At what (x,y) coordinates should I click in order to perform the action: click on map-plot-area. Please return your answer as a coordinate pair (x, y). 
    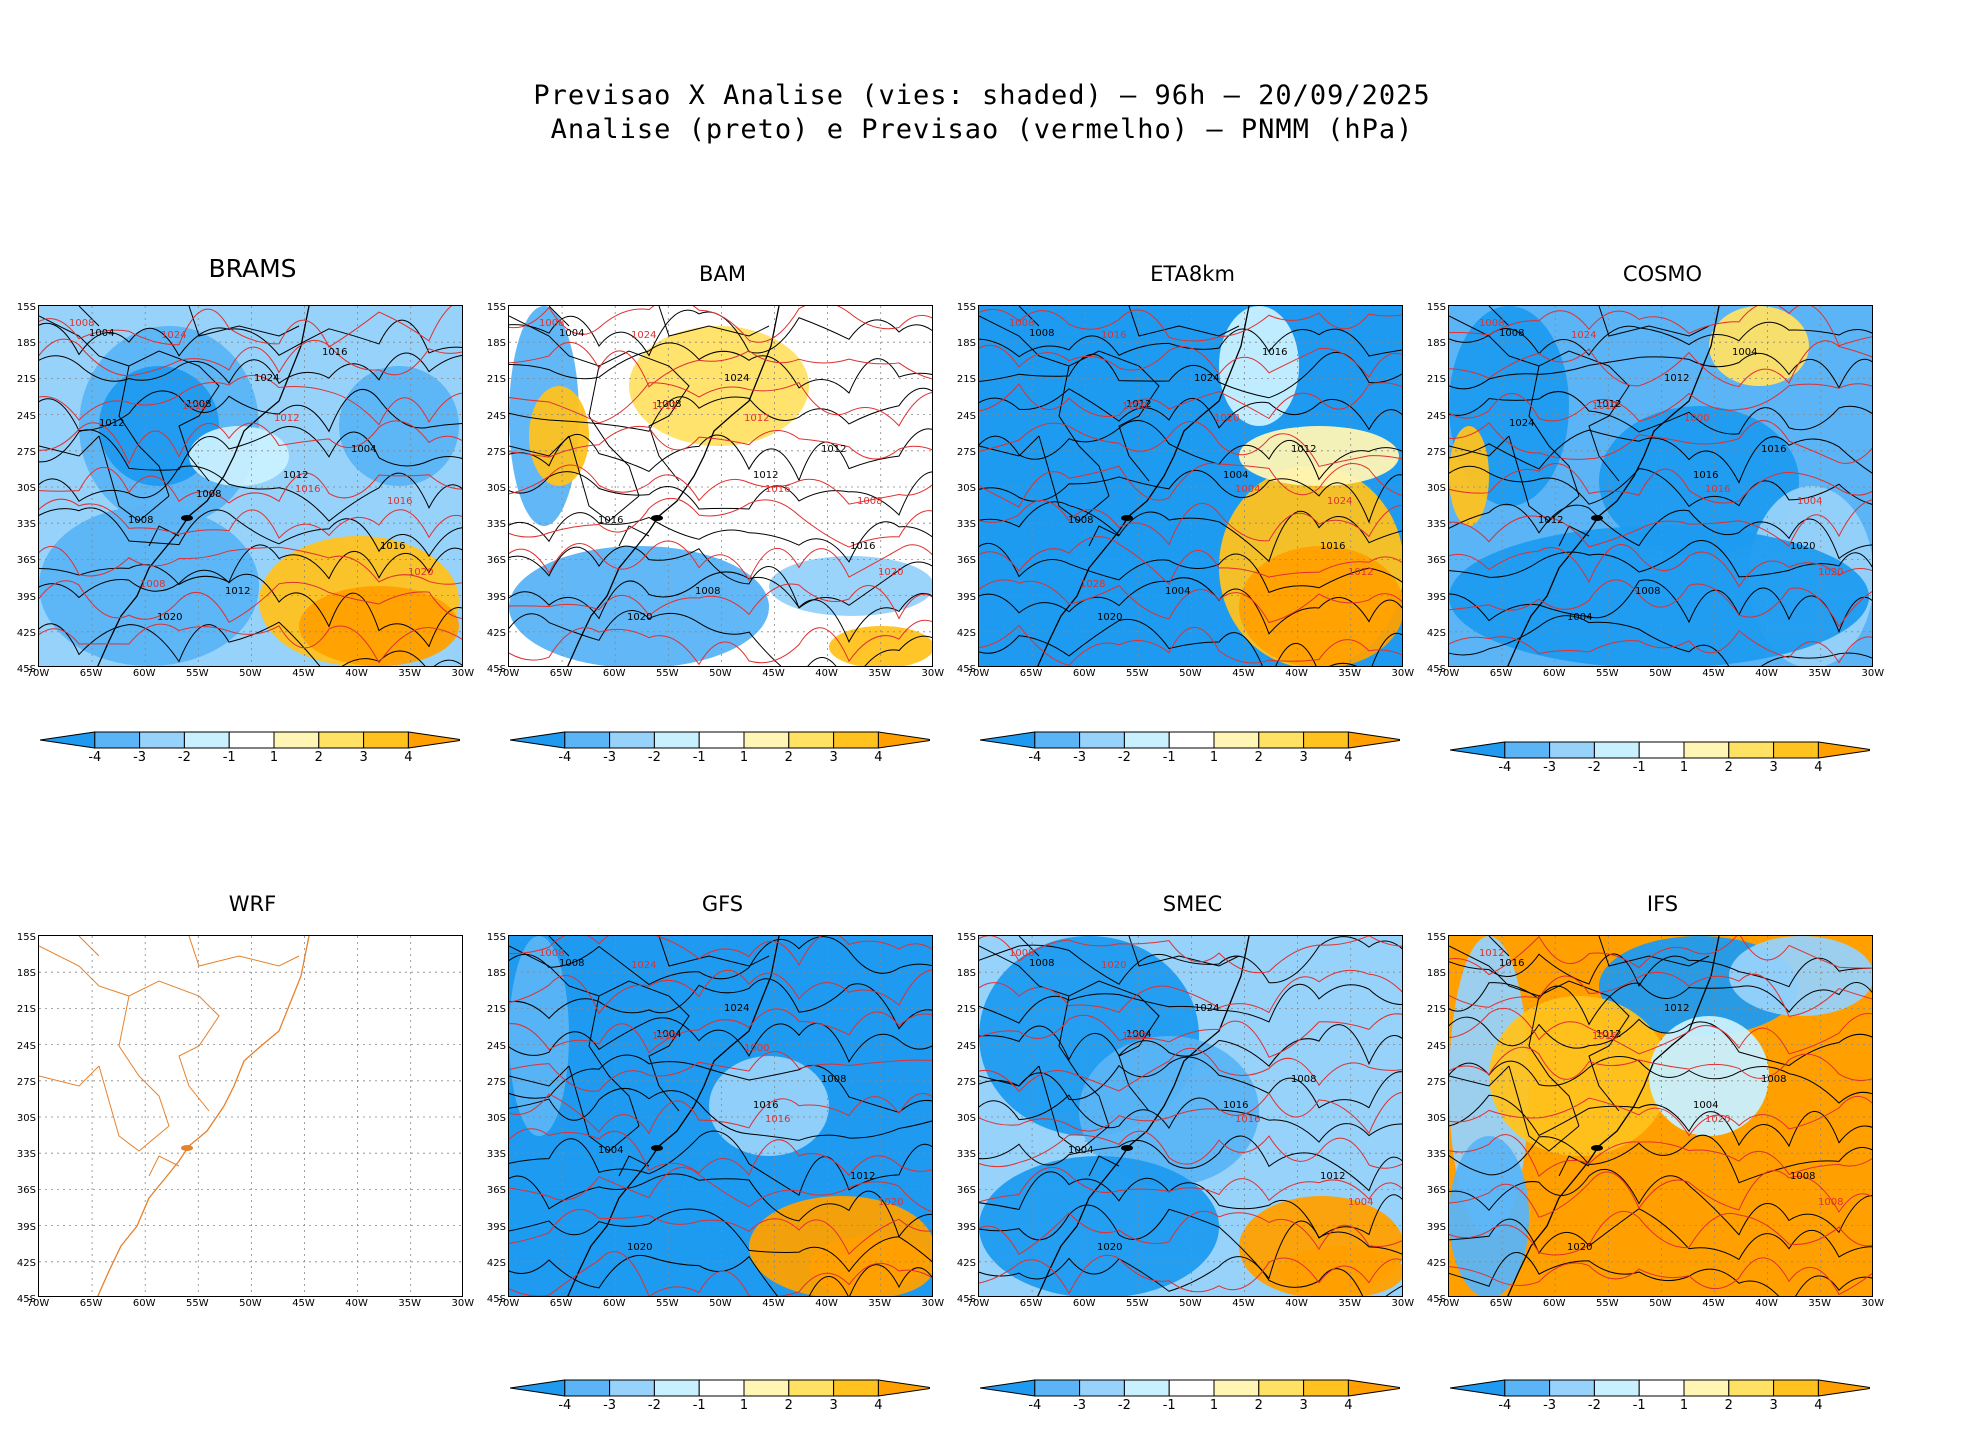
    Looking at the image, I should click on (250, 1116).